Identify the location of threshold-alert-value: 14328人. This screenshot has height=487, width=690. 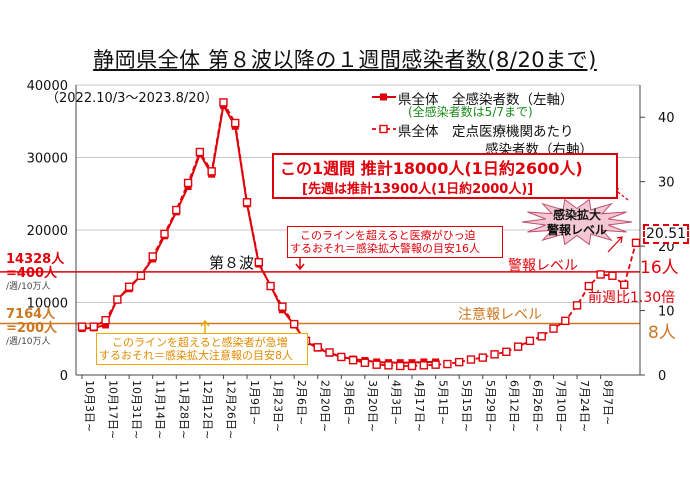
(35, 259).